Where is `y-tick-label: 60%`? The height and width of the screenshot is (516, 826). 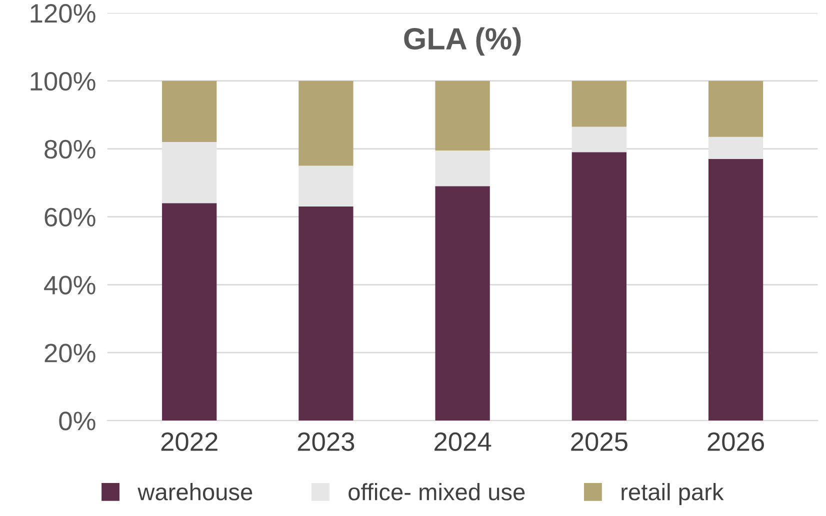
y-tick-label: 60% is located at coordinates (70, 217).